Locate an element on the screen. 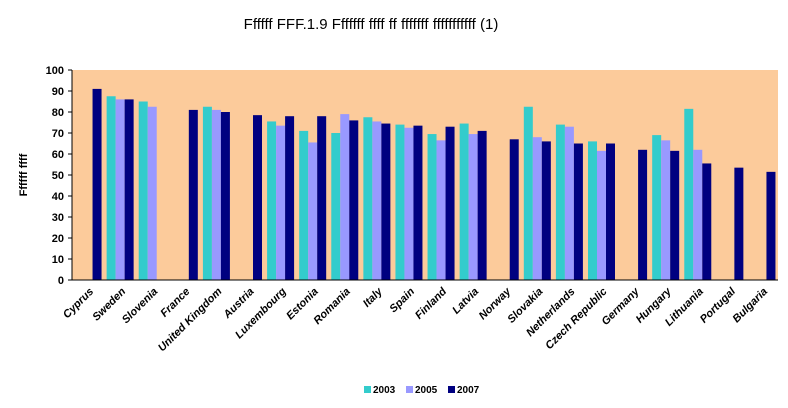  bar-2005-luxembourg is located at coordinates (281, 203).